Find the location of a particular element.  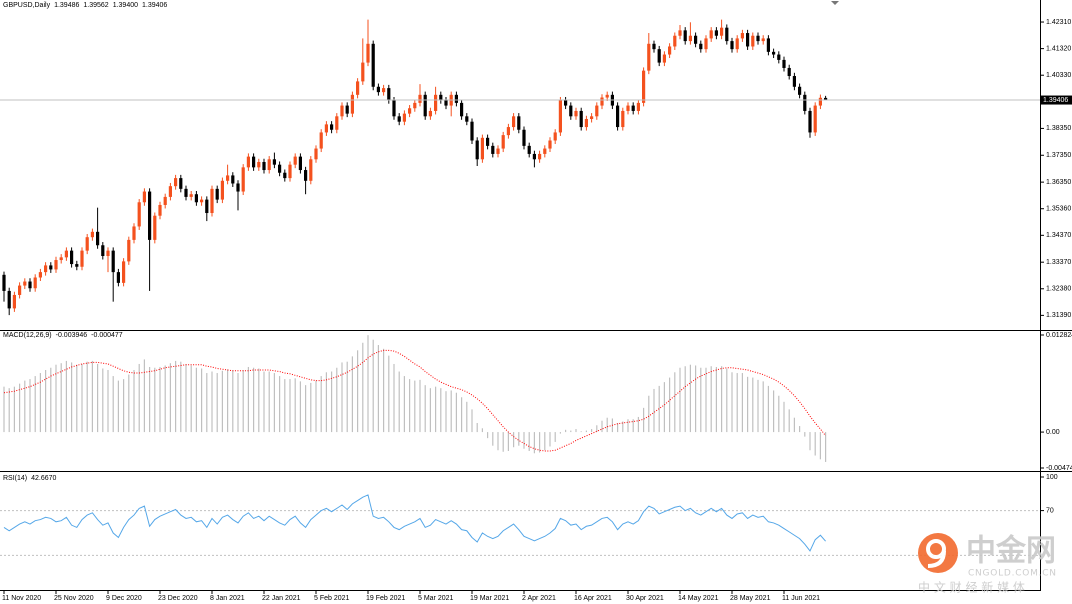

watermark-logo-swirl is located at coordinates (936, 549).